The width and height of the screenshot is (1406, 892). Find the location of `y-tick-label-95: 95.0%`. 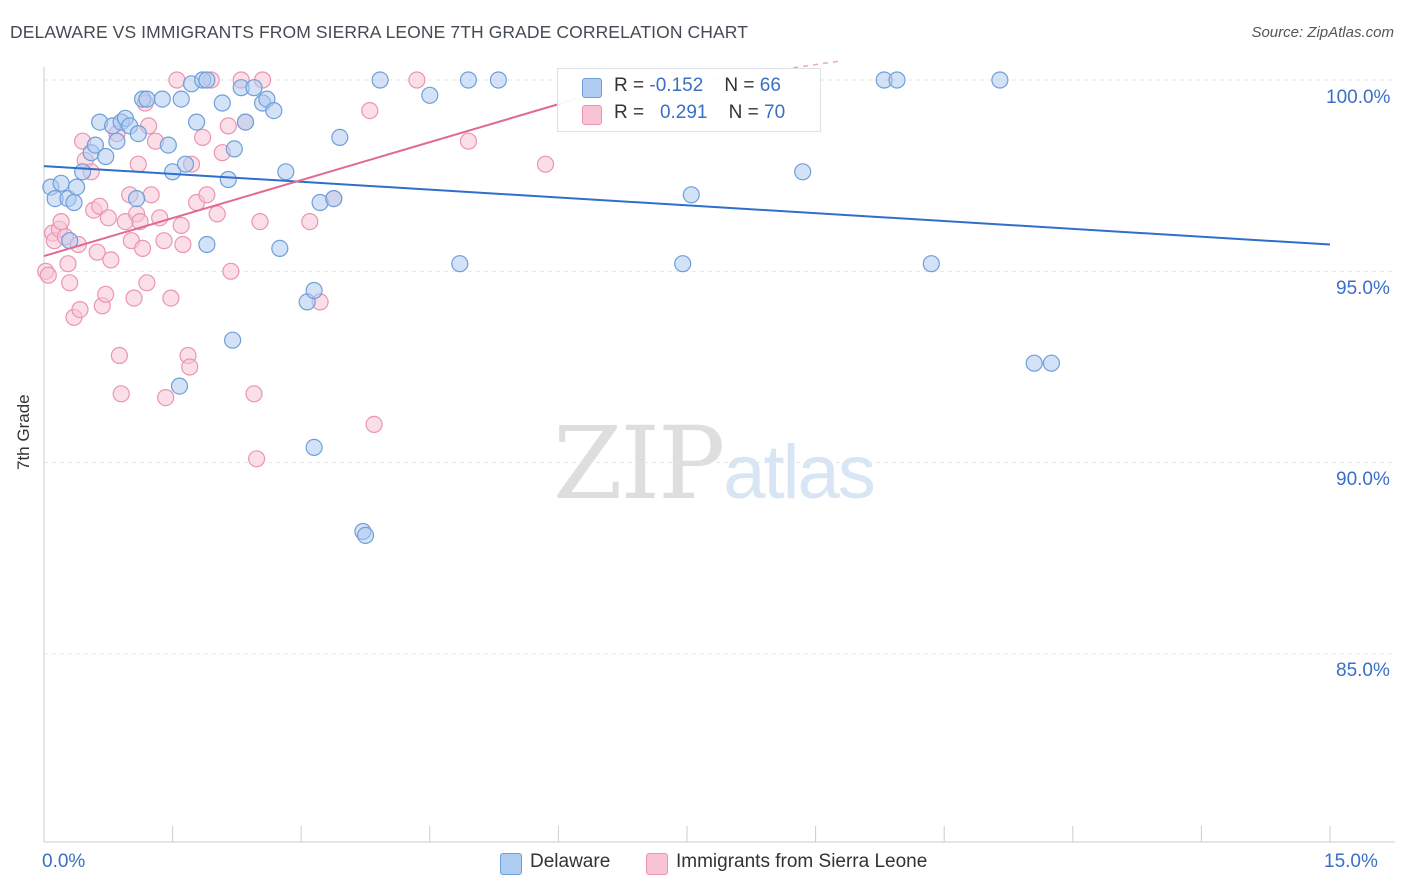

y-tick-label-95: 95.0% is located at coordinates (1363, 288).